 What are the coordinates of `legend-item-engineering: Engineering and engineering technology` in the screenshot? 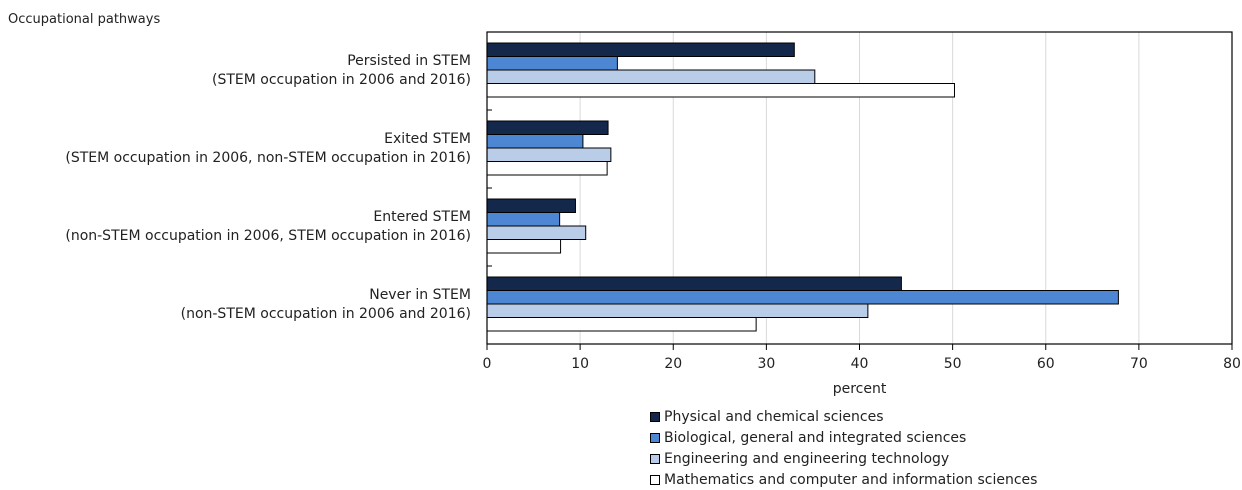 It's located at (843, 458).